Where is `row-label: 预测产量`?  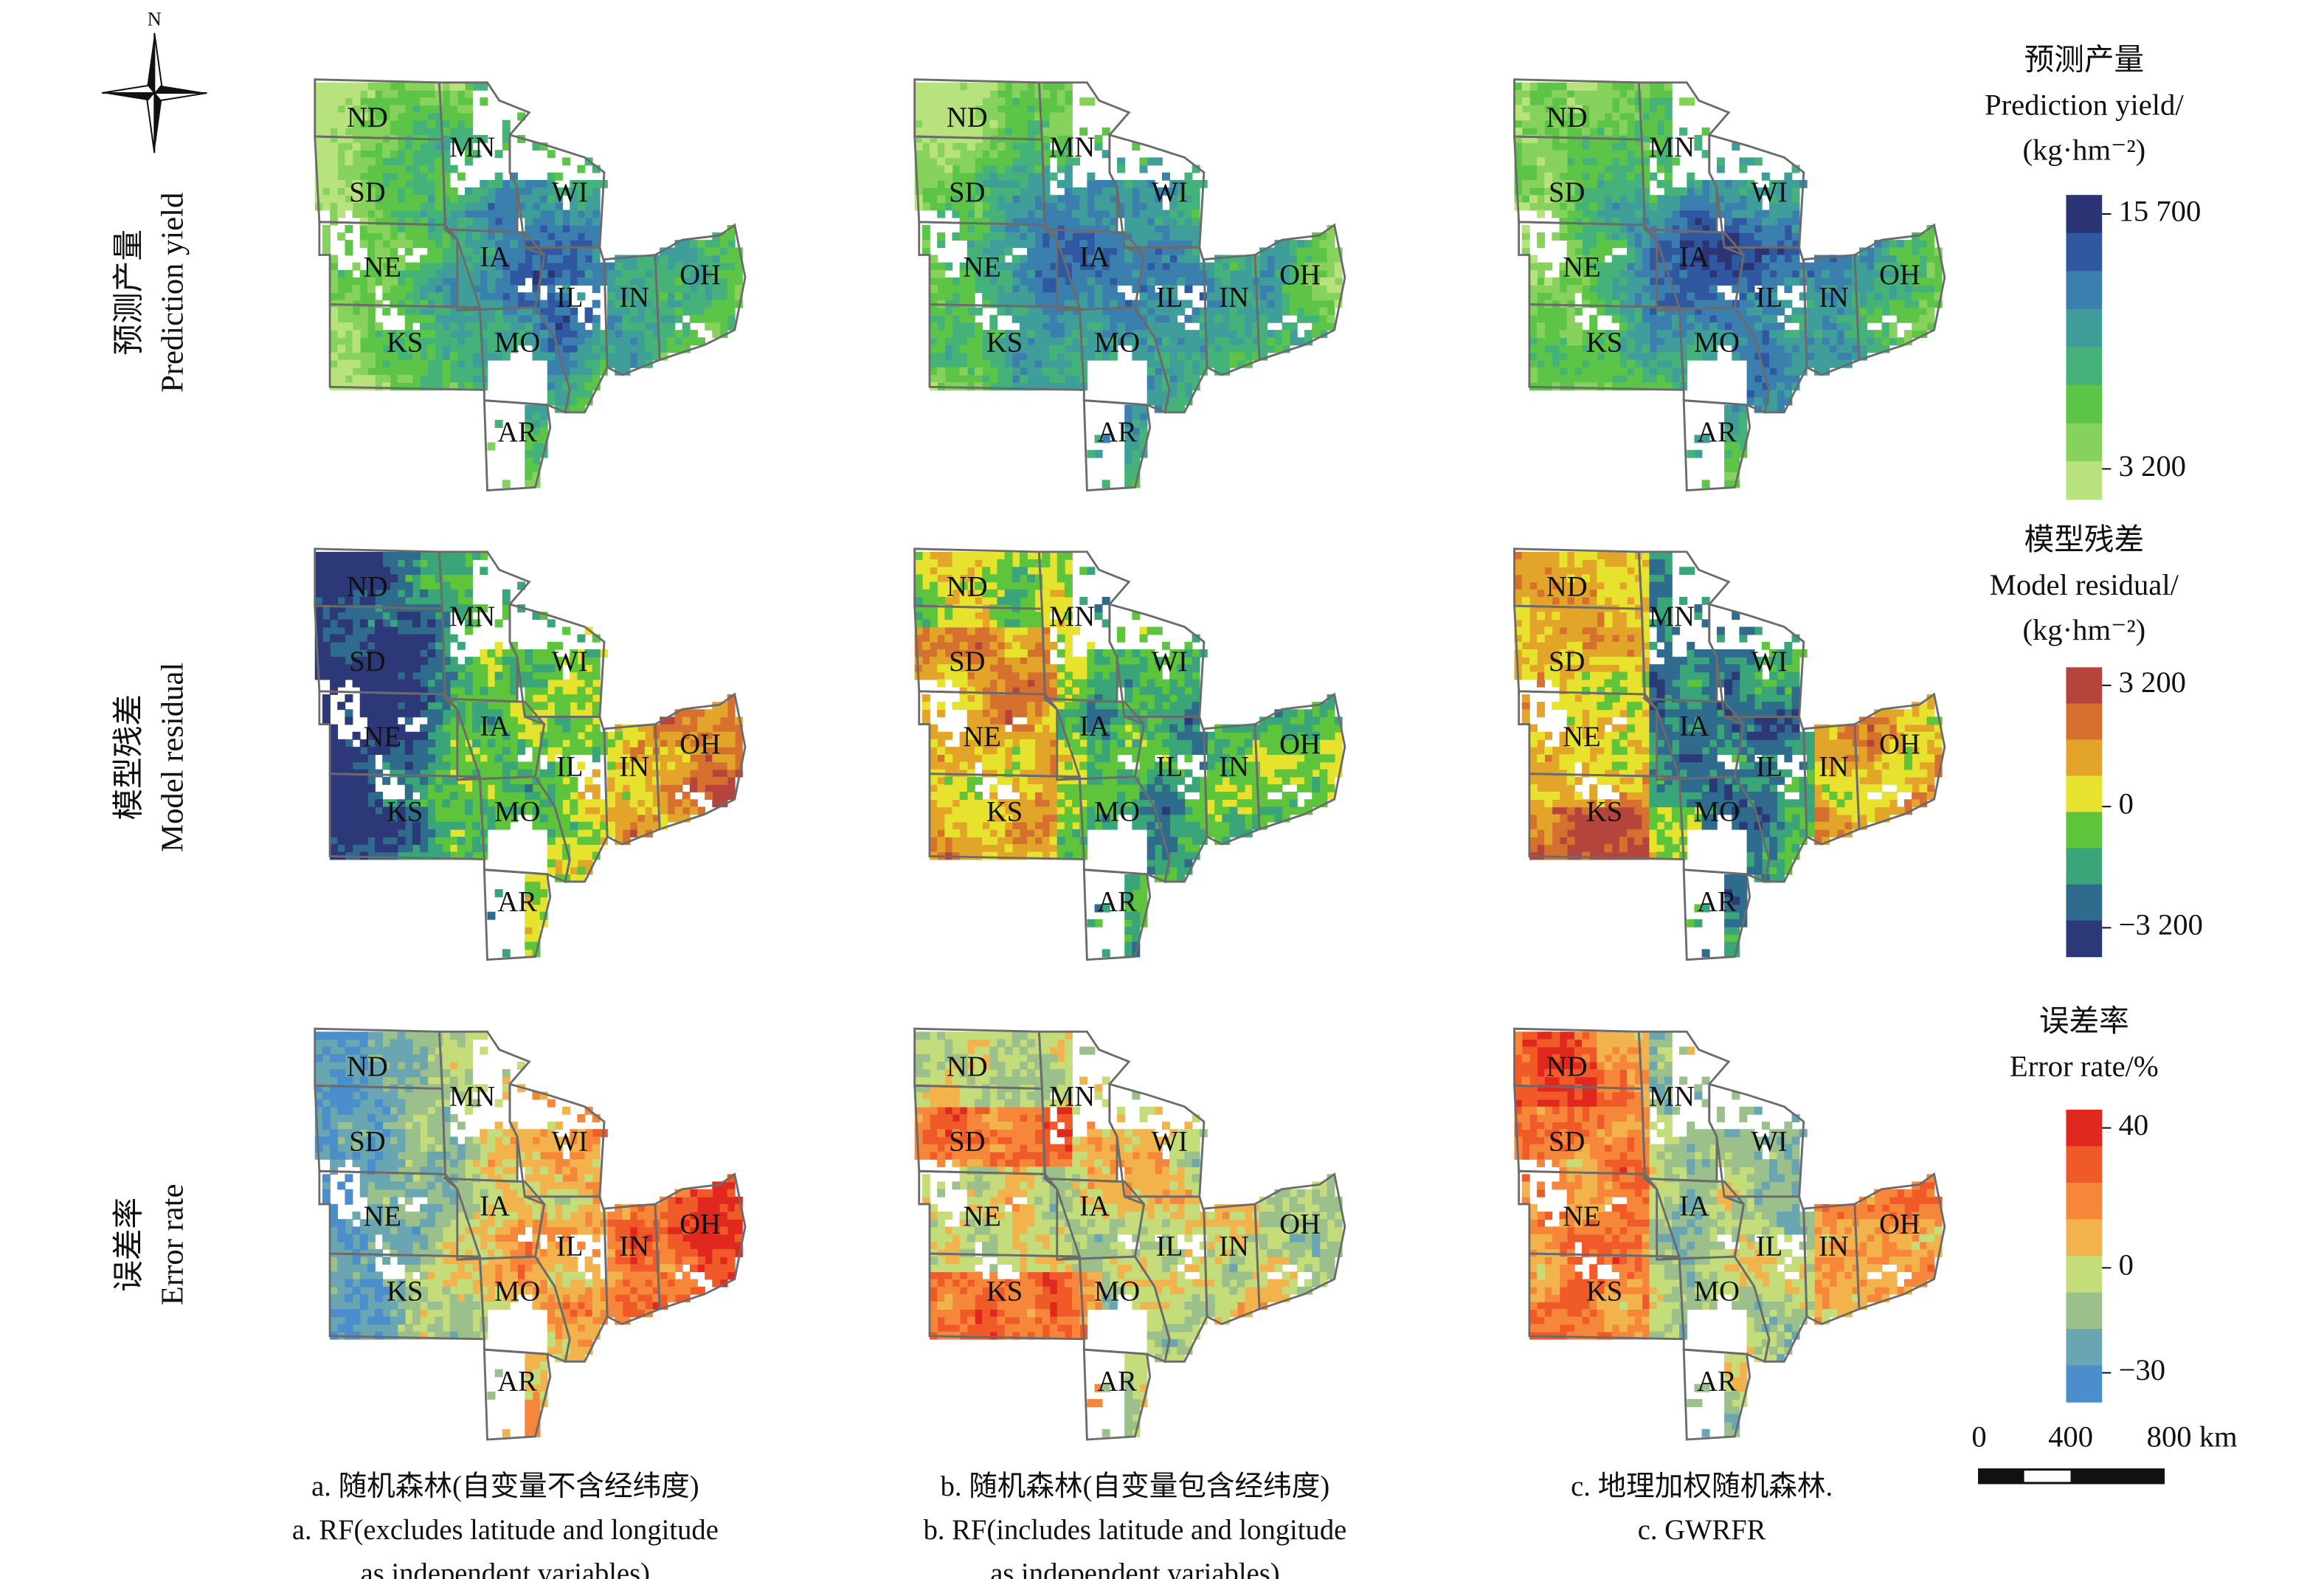 row-label: 预测产量 is located at coordinates (129, 292).